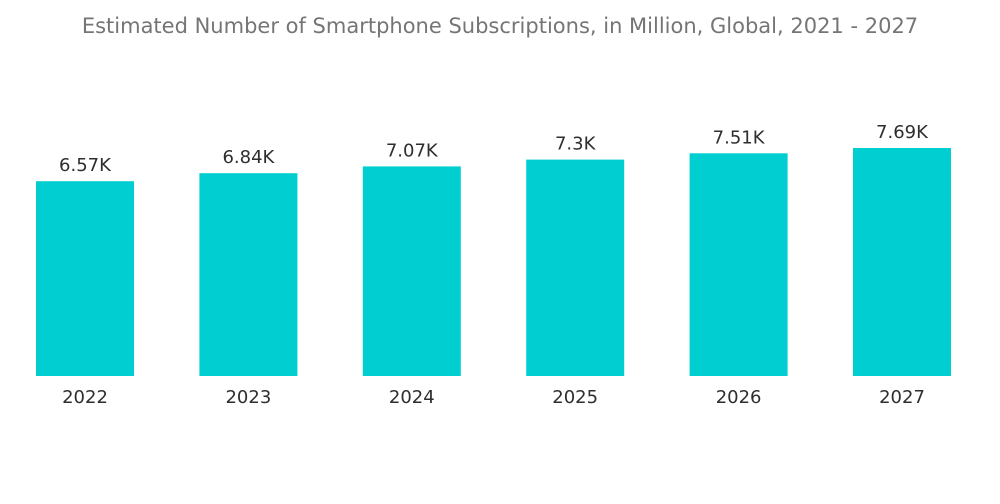 The width and height of the screenshot is (1000, 504). What do you see at coordinates (85, 397) in the screenshot?
I see `x-tick-label-2022: 2022` at bounding box center [85, 397].